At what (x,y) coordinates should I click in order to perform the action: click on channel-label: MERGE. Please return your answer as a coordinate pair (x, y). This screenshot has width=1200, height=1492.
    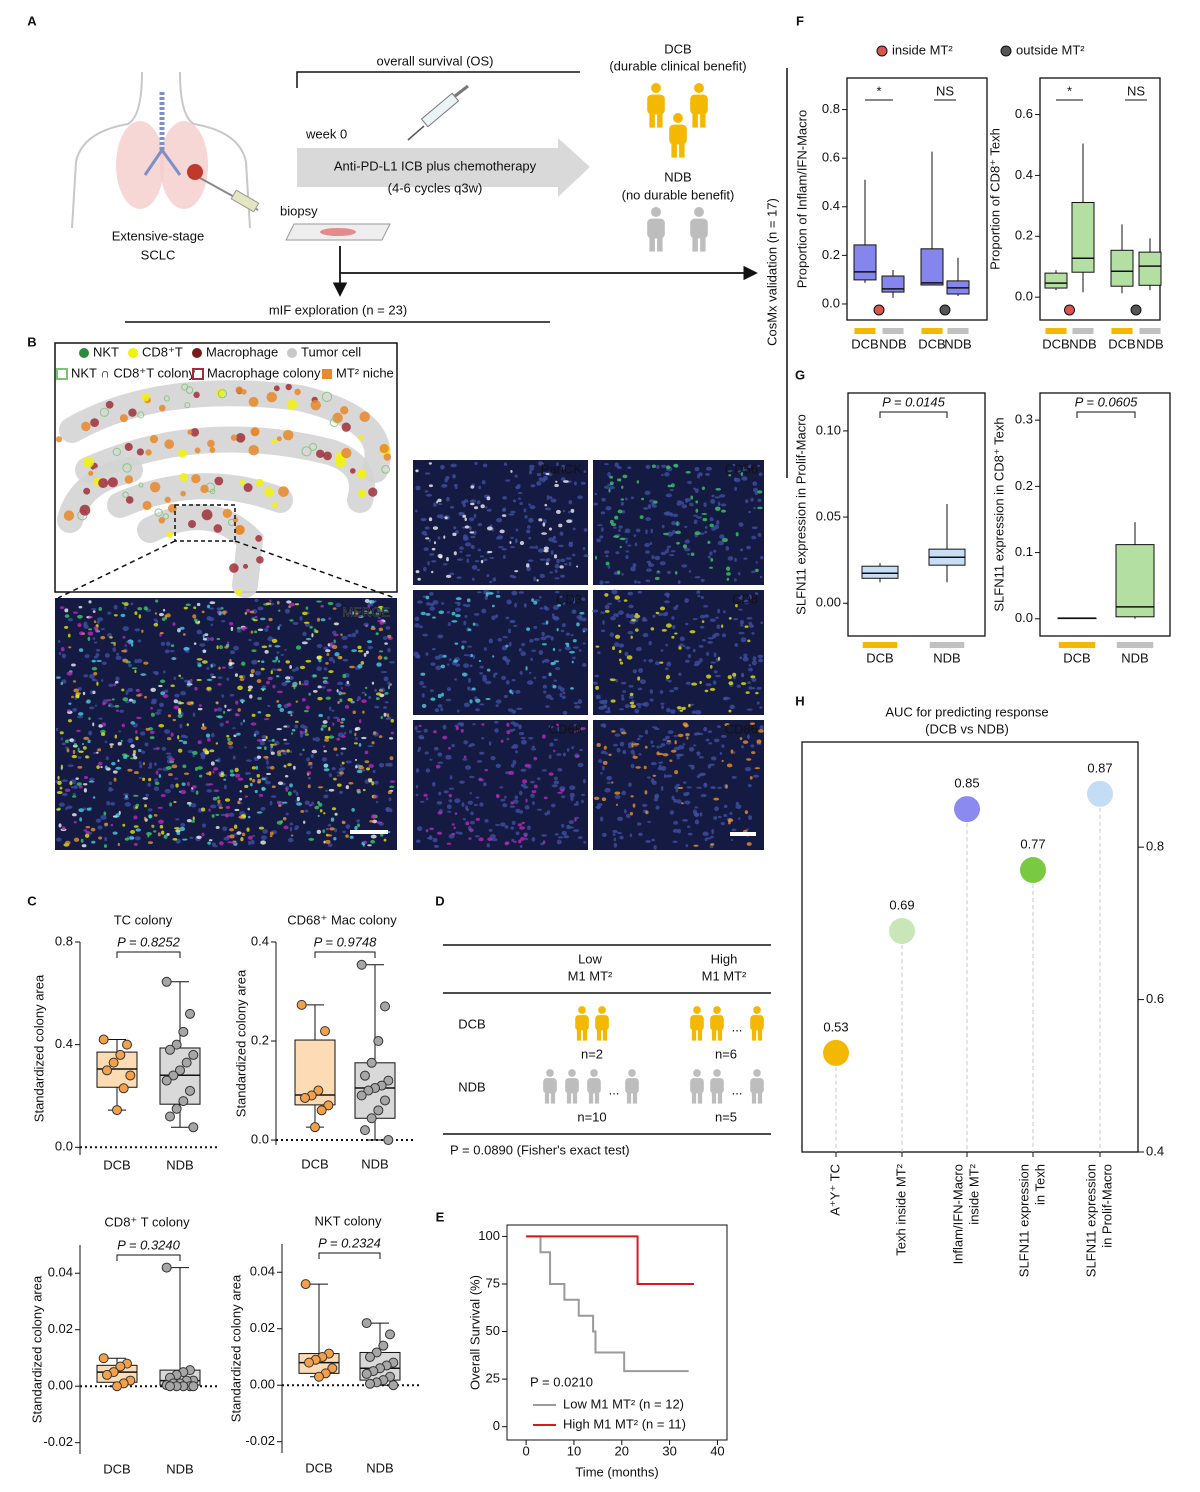
    Looking at the image, I should click on (366, 611).